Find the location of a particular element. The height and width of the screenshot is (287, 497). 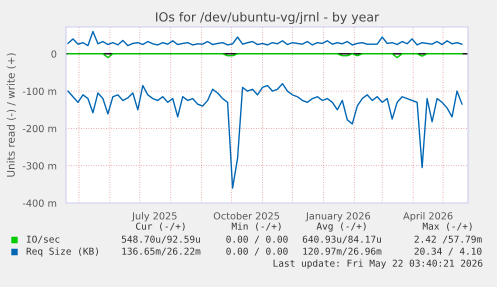

text: 120.97m/26.96m is located at coordinates (342, 252).